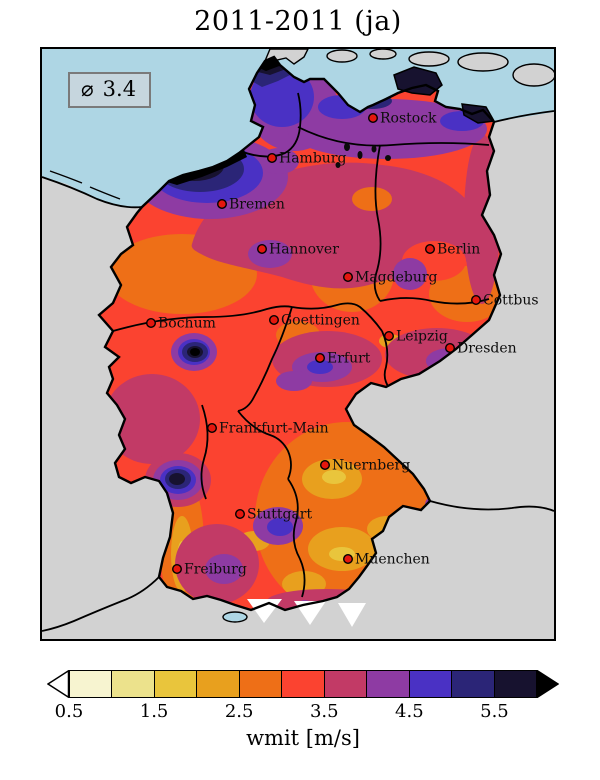  I want to click on city-label: Rostock, so click(408, 119).